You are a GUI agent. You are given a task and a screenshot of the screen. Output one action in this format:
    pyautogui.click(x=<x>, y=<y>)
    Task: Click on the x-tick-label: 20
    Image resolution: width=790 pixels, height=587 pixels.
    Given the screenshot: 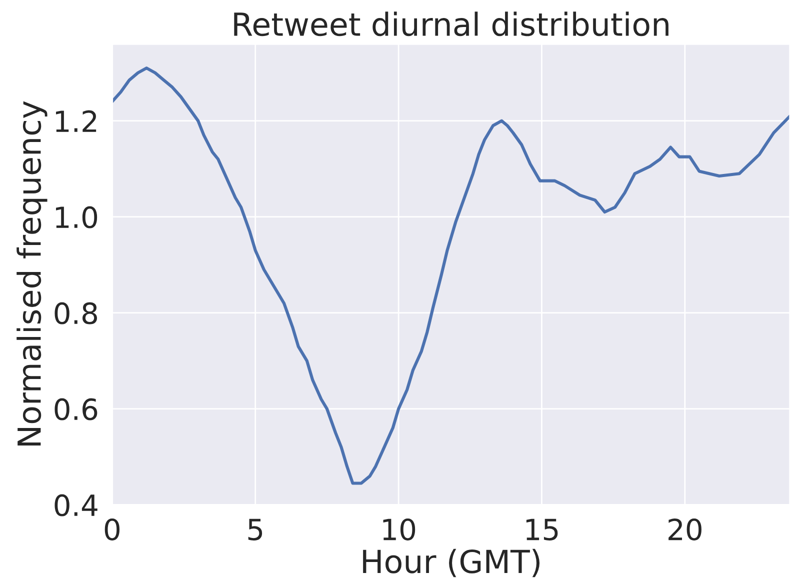 What is the action you would take?
    pyautogui.click(x=685, y=529)
    